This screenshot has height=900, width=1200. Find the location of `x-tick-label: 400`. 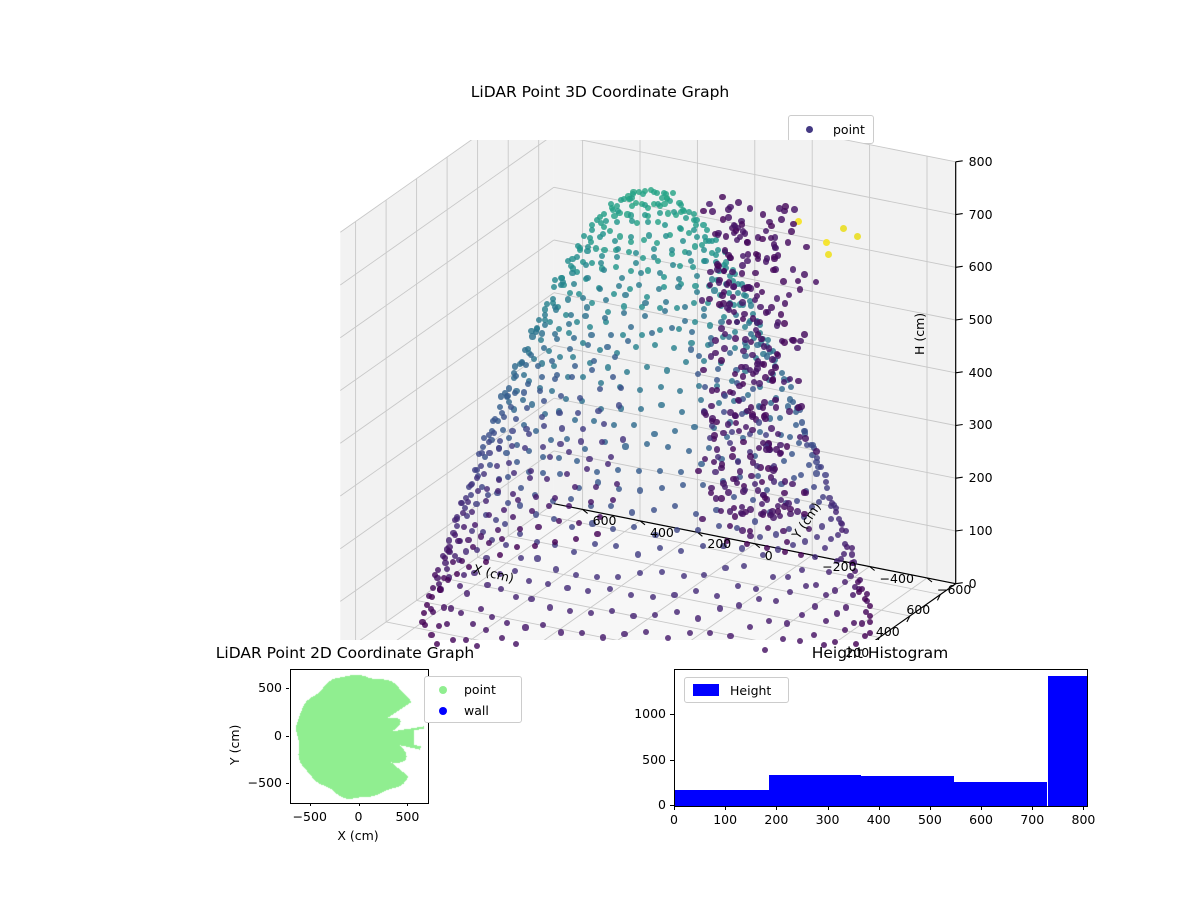

x-tick-label: 400 is located at coordinates (887, 631).